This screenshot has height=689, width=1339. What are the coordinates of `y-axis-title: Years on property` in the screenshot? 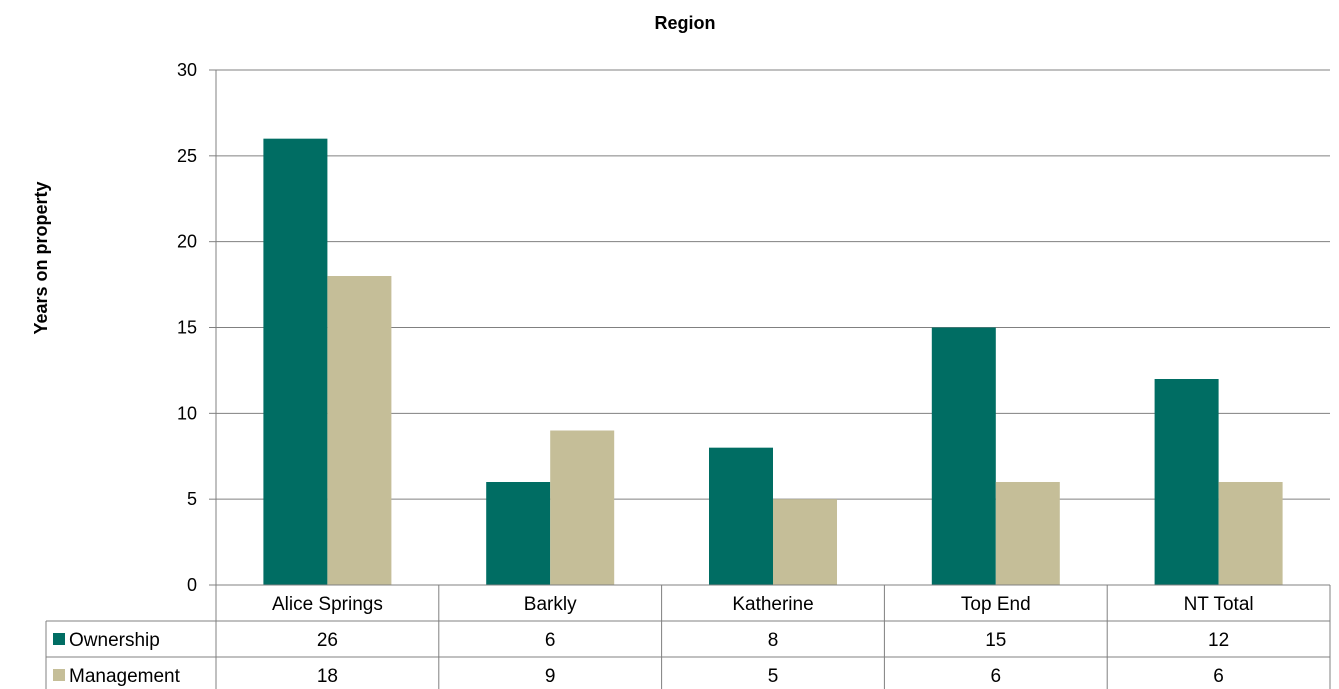 It's located at (41, 257).